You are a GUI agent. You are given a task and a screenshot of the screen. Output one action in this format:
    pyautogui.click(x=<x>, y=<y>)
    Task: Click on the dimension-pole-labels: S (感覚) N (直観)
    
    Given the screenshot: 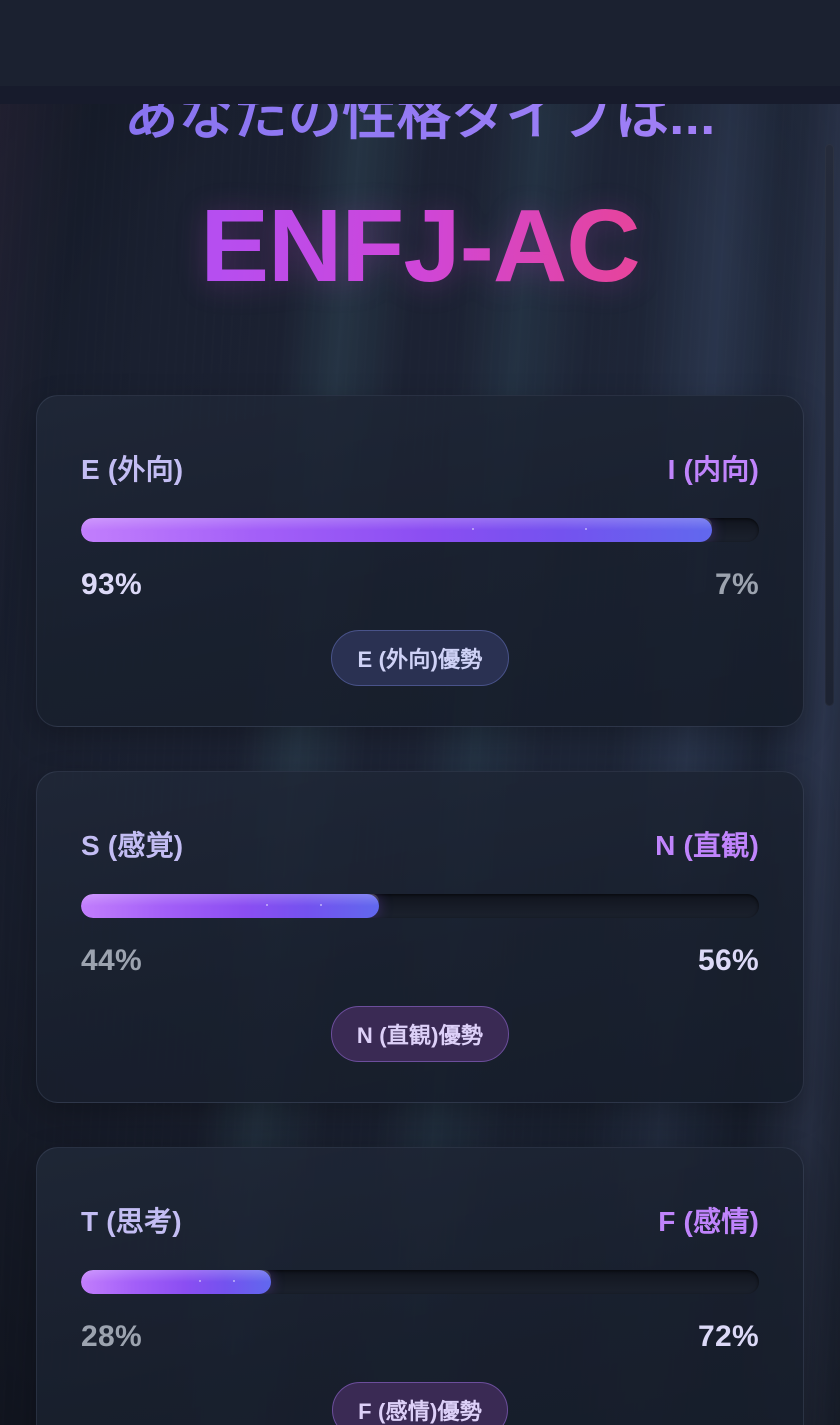 What is the action you would take?
    pyautogui.click(x=420, y=844)
    